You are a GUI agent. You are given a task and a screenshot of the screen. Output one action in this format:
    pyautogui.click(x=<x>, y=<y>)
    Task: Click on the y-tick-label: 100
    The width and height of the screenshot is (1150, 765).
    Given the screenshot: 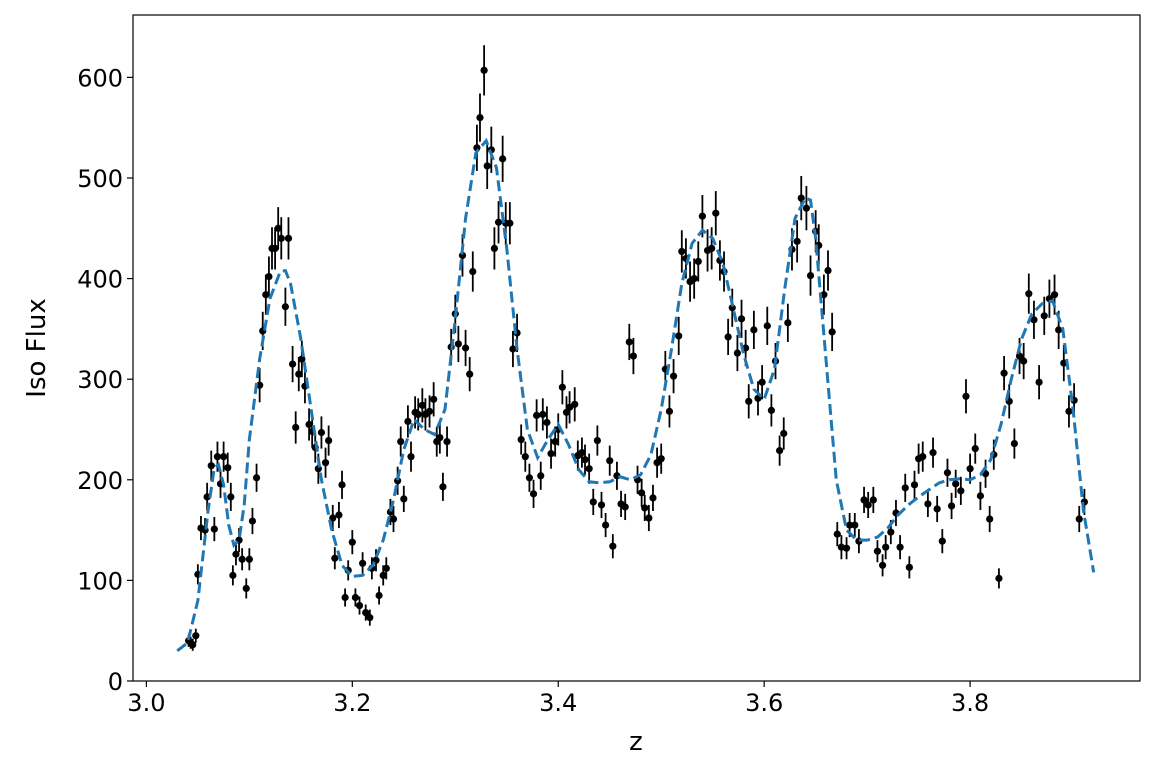 What is the action you would take?
    pyautogui.click(x=100, y=581)
    